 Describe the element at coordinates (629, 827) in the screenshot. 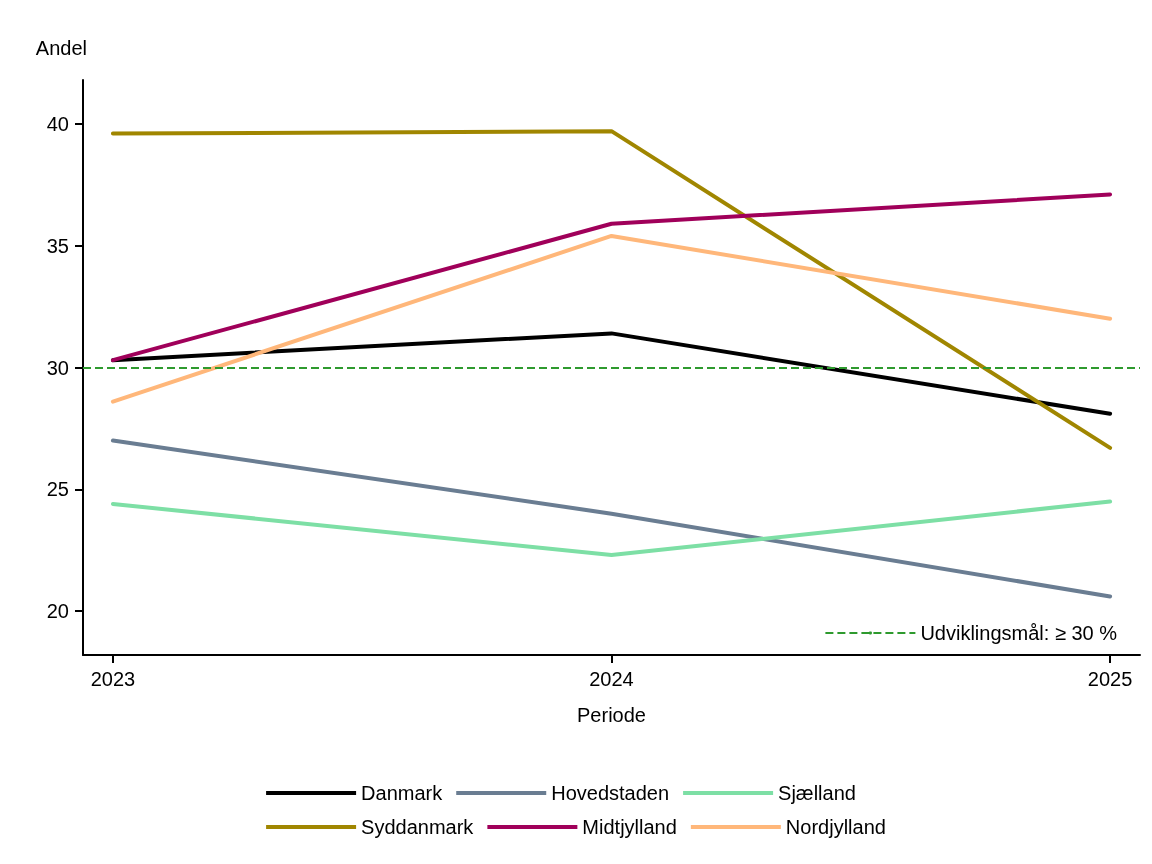

I see `legend-label: Midtjylland` at that location.